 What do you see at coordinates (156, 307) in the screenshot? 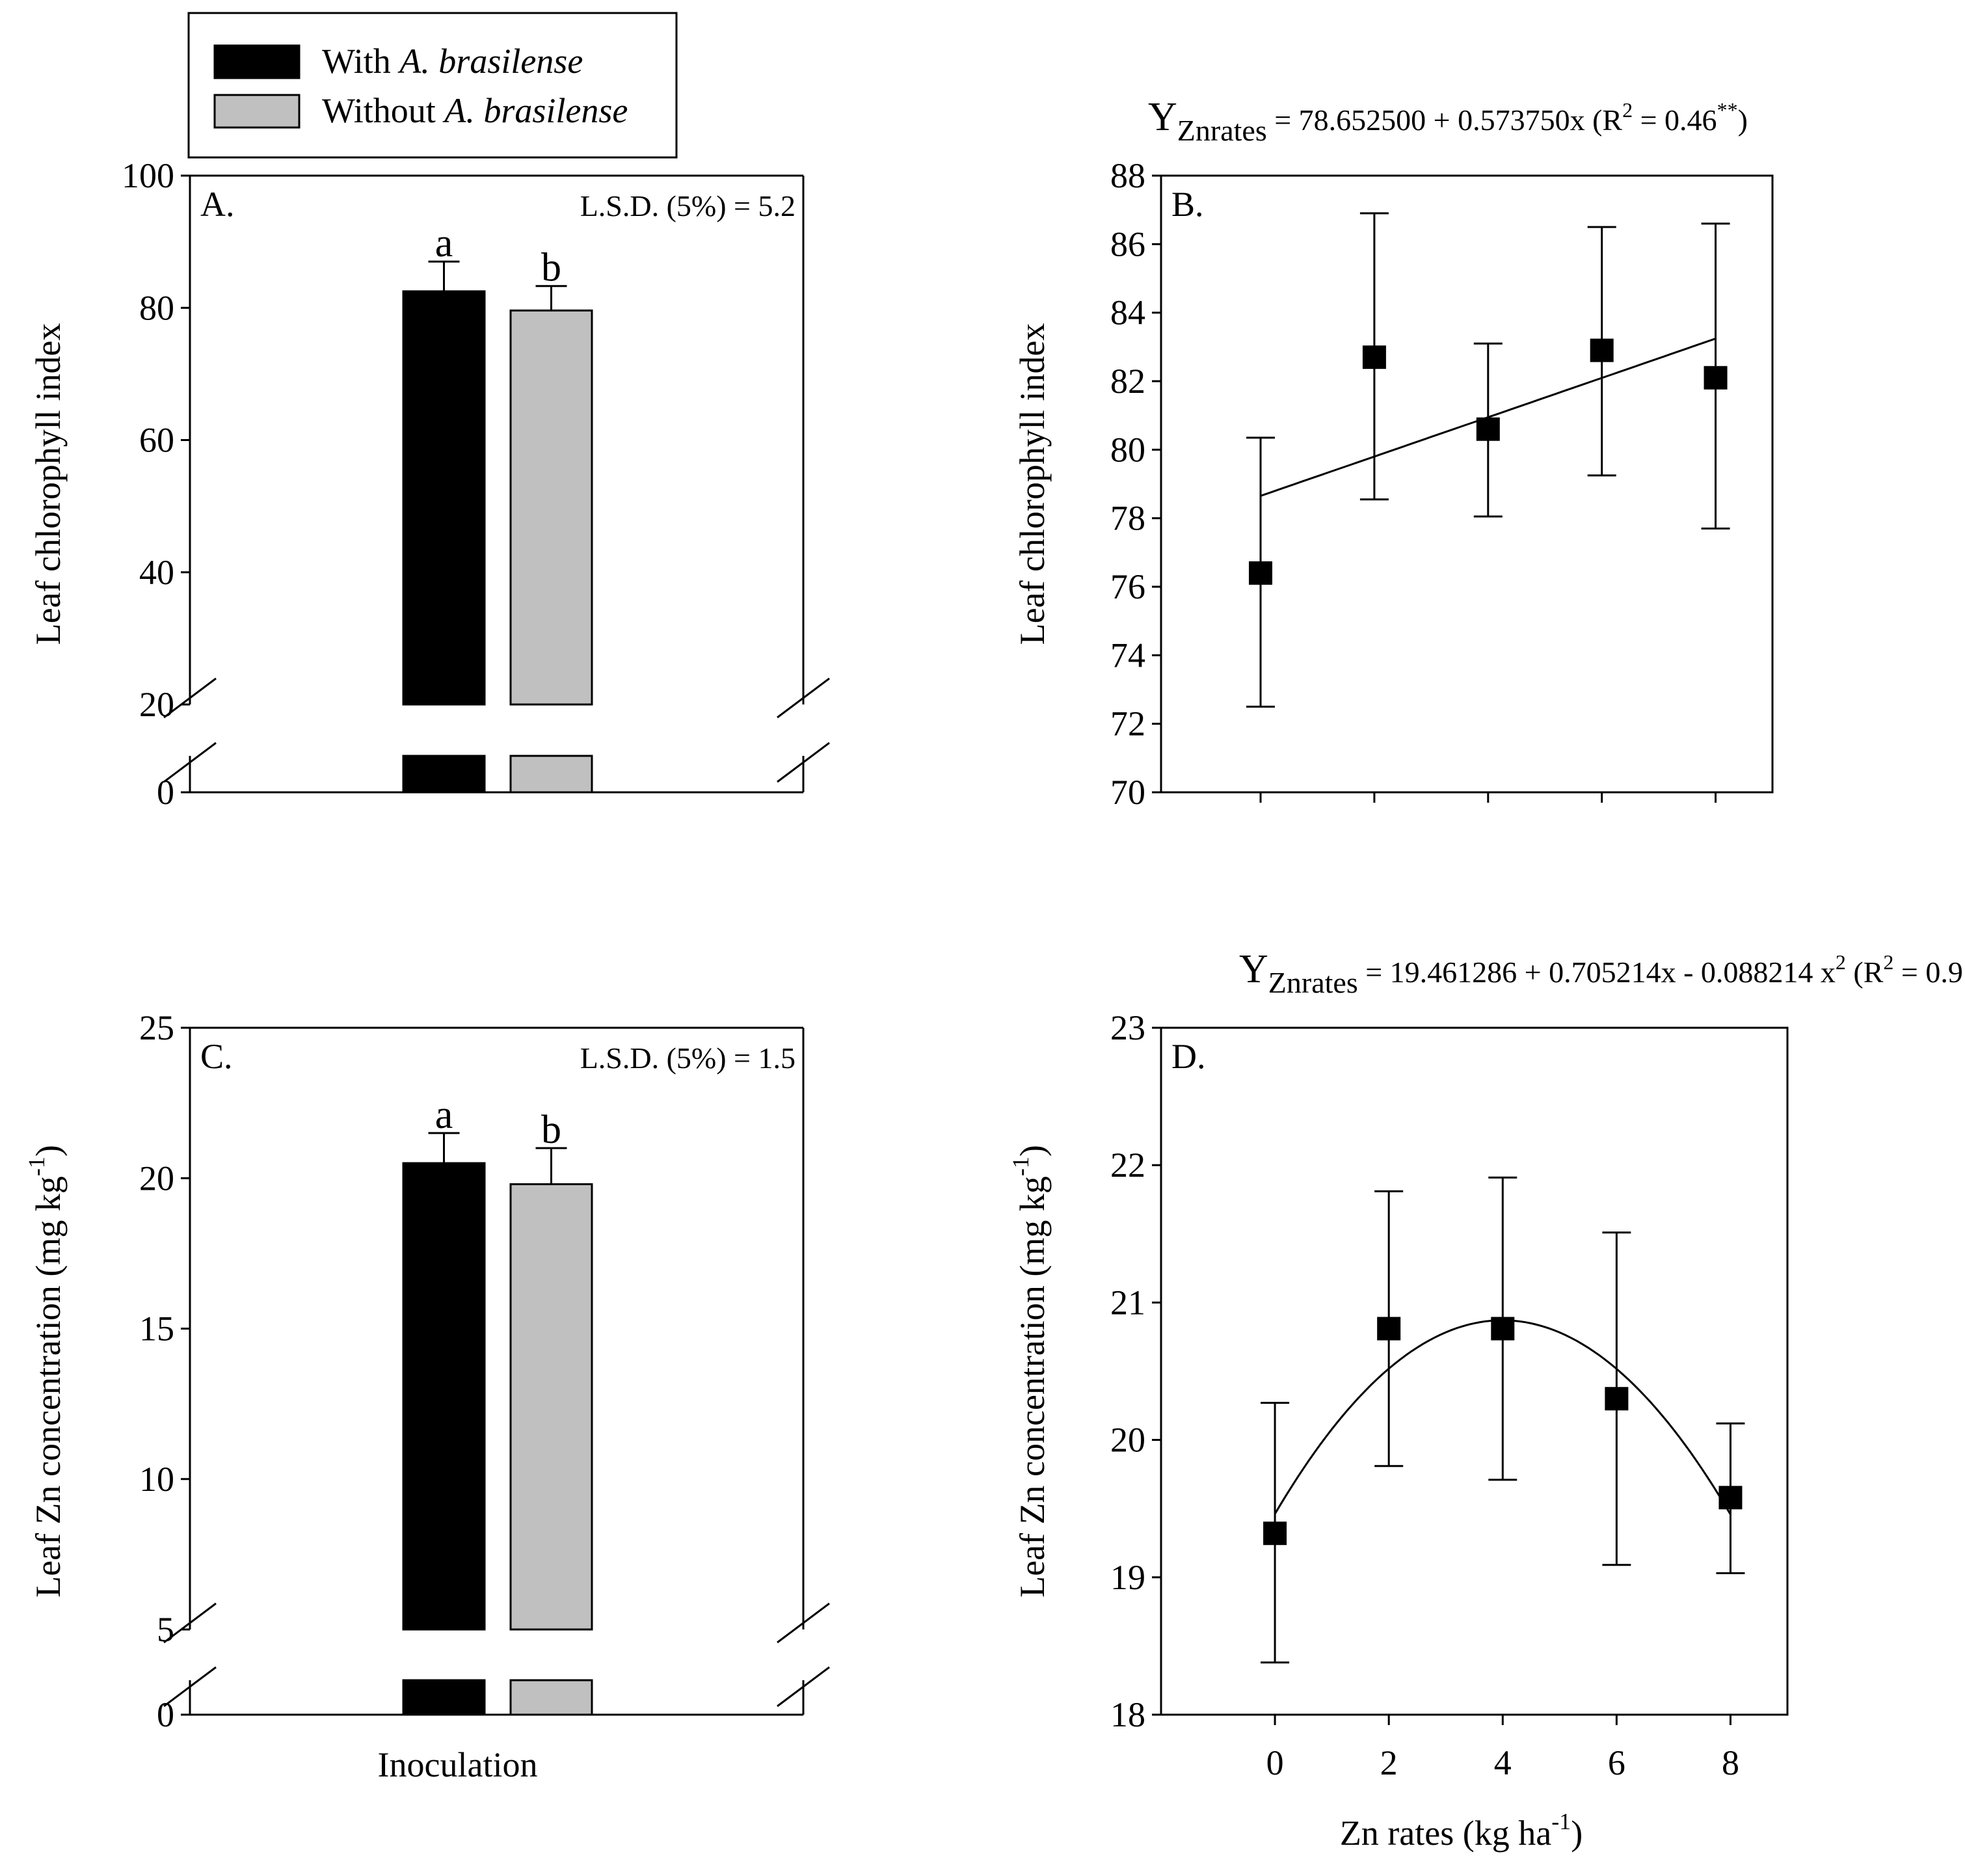
I see `panel-a-y-tick-label: 80` at bounding box center [156, 307].